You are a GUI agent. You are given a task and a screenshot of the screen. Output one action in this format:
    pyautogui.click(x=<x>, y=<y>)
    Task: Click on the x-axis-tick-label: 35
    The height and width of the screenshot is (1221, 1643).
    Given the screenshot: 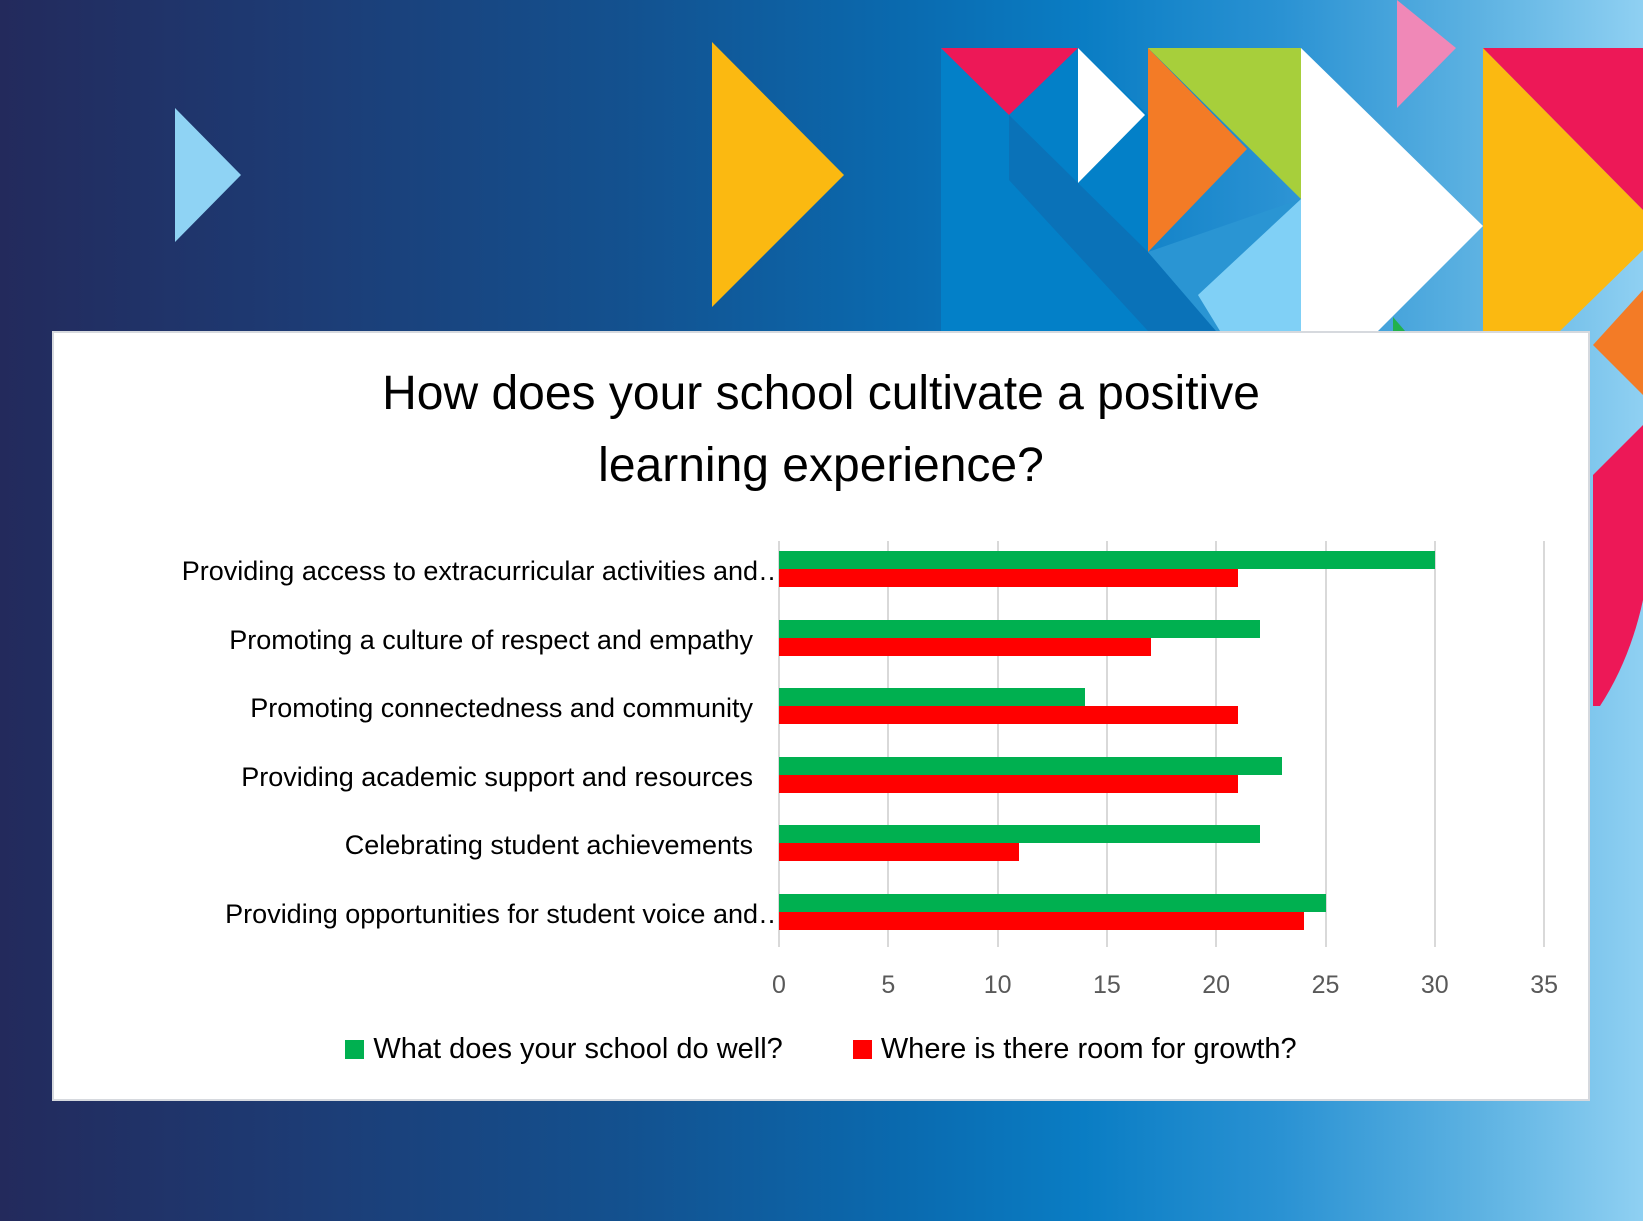 What is the action you would take?
    pyautogui.click(x=1544, y=985)
    